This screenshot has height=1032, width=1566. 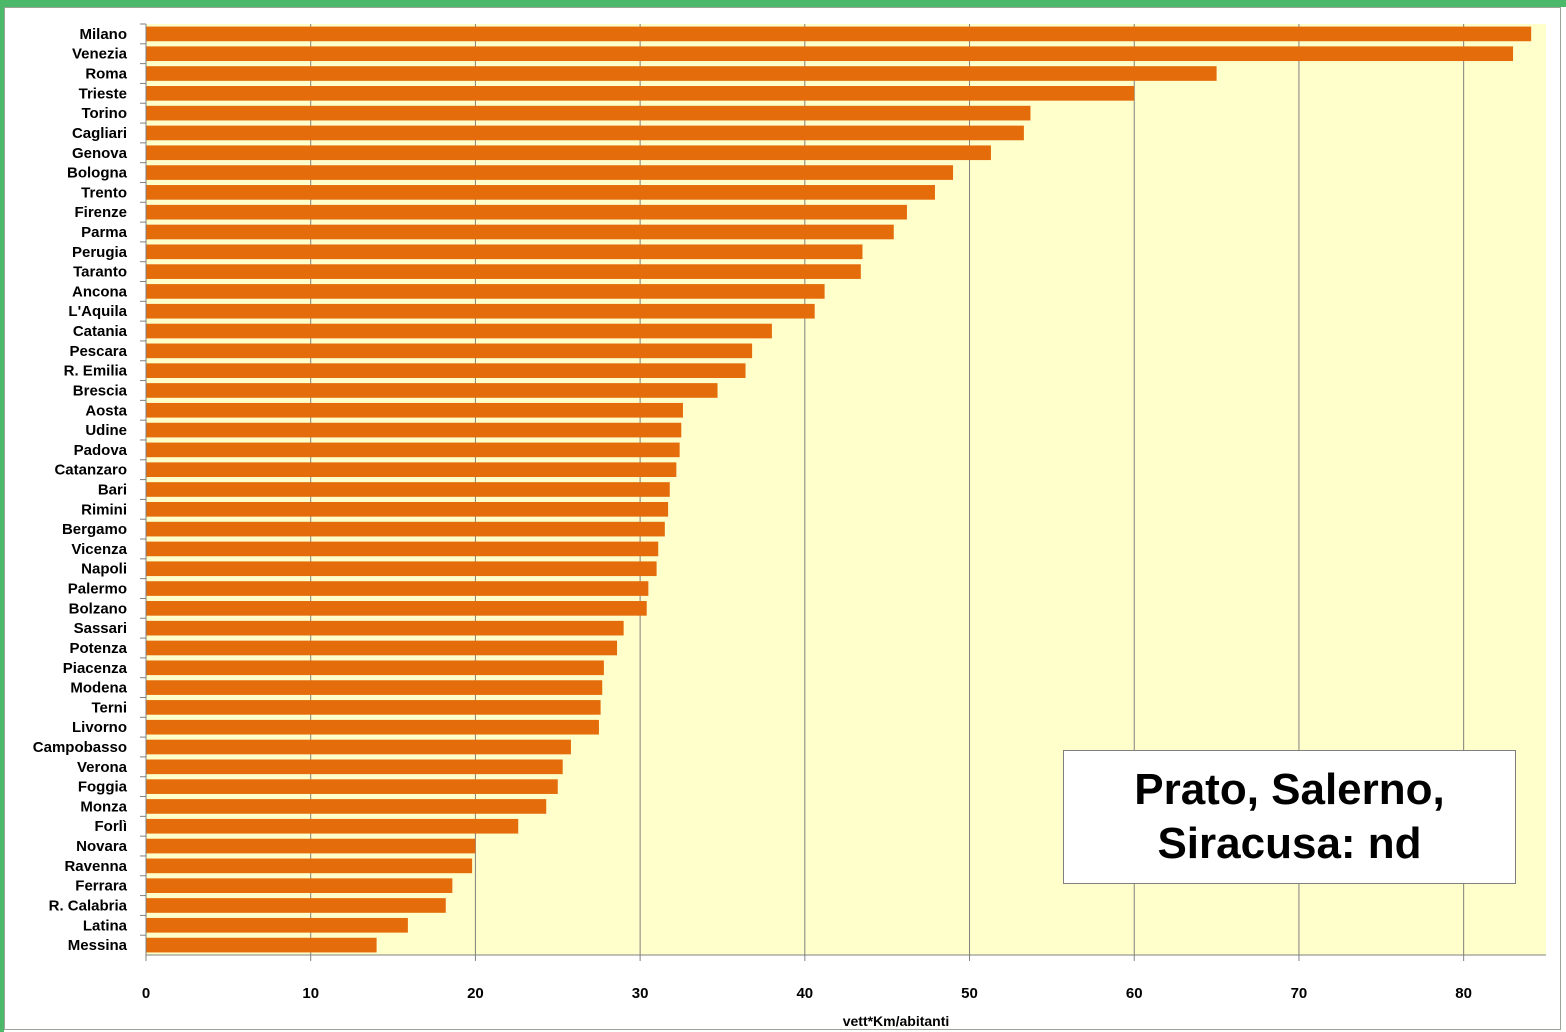 I want to click on category-label: Parma, so click(x=104, y=232).